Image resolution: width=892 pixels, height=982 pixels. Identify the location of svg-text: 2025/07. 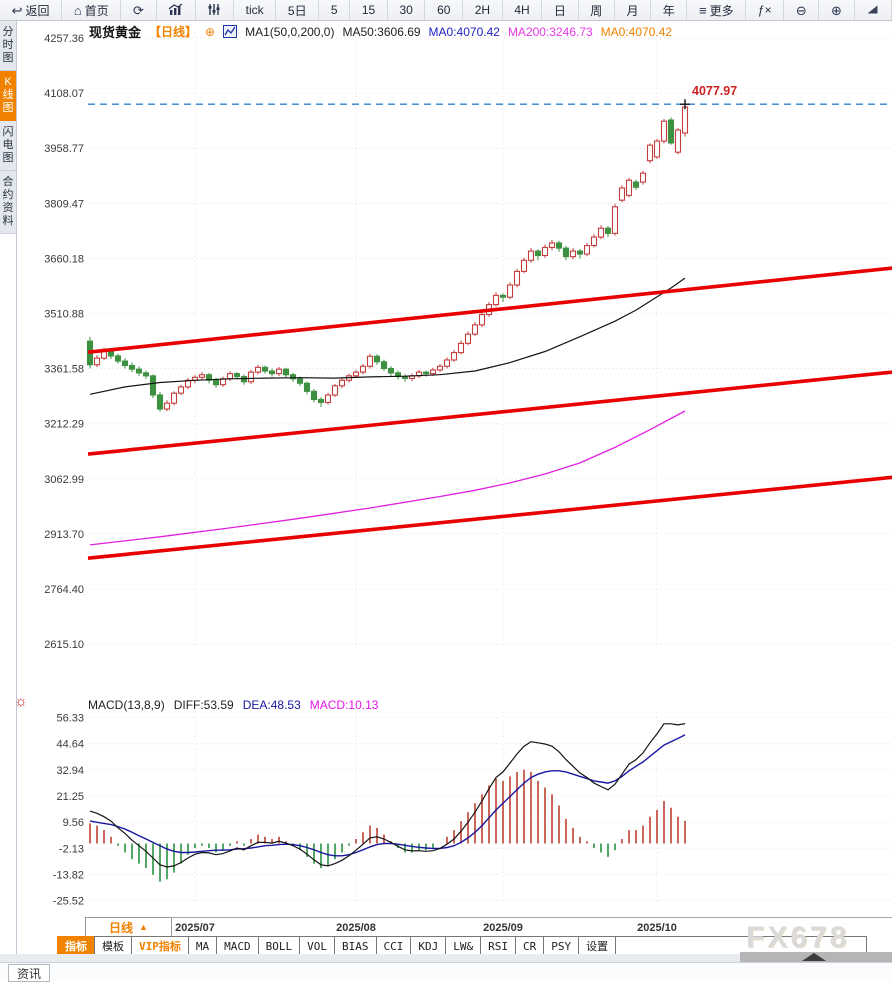
(195, 928).